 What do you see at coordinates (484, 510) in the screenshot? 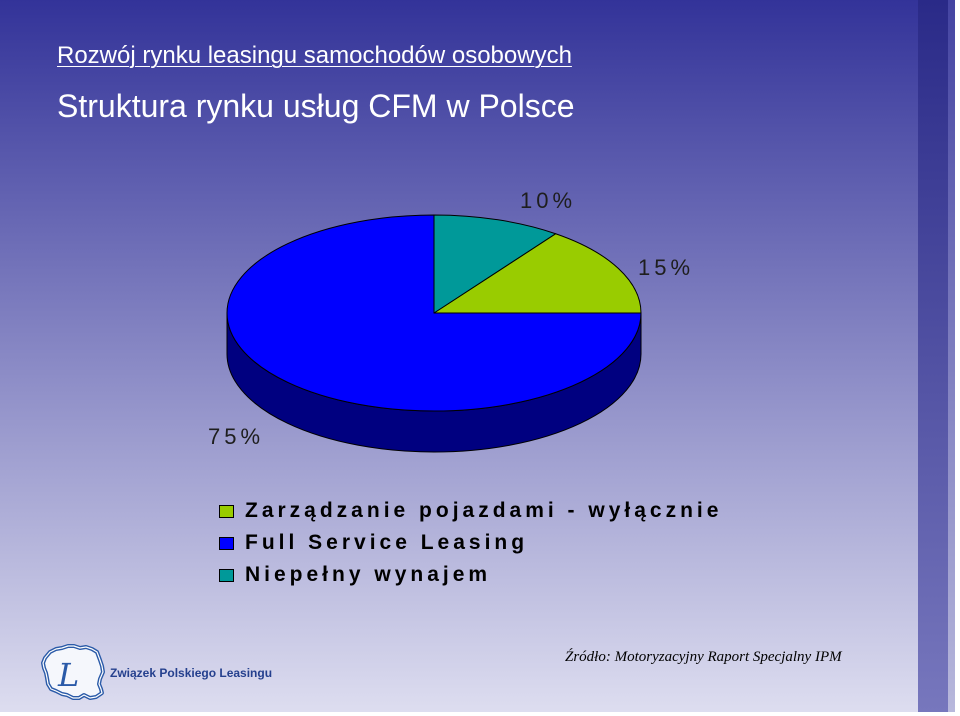
I see `legend-label-zarzadzanie: Zarządzanie pojazdami - wyłącznie` at bounding box center [484, 510].